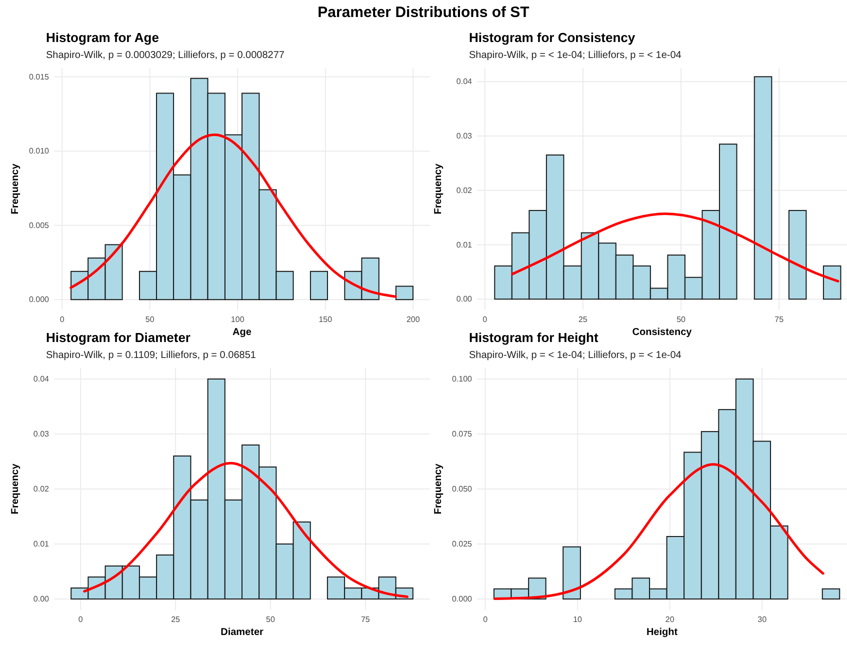 This screenshot has height=645, width=847. I want to click on x-tick-label: 100, so click(237, 319).